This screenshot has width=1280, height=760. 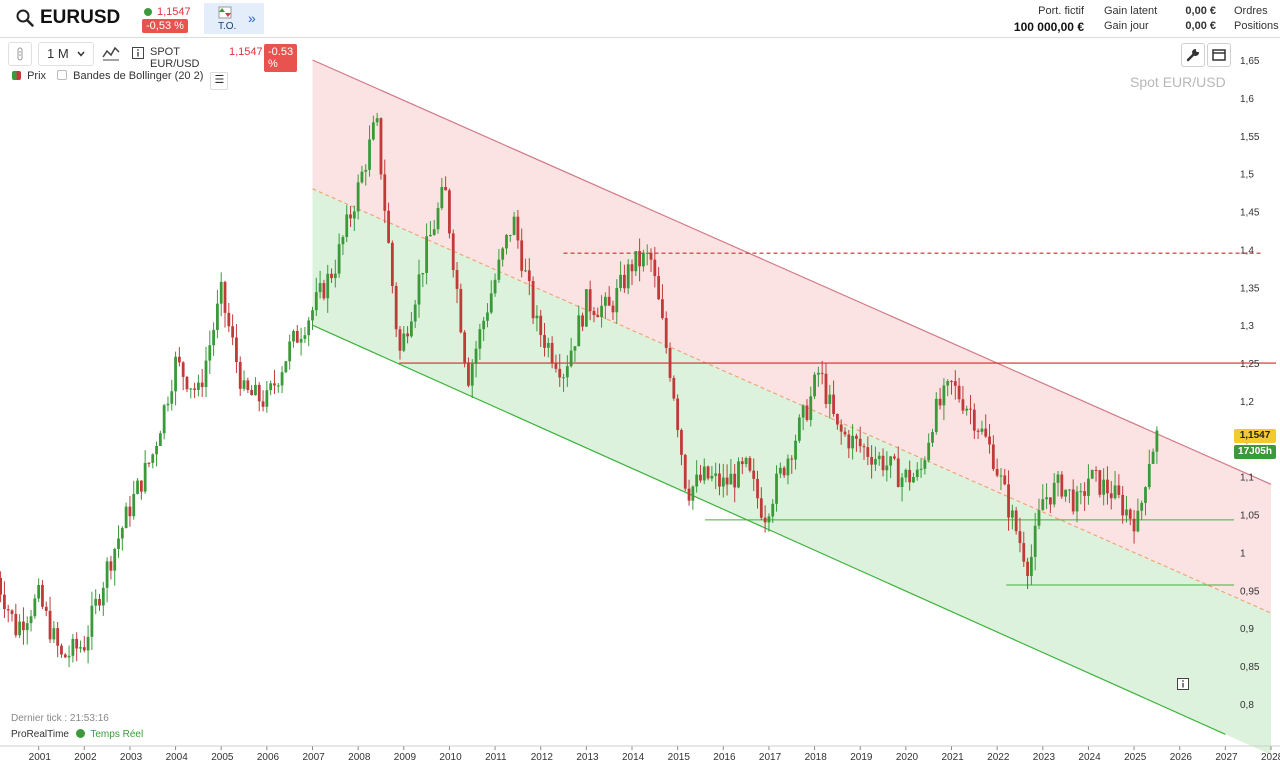 I want to click on y-axis-tick-label: 1, so click(x=1243, y=553).